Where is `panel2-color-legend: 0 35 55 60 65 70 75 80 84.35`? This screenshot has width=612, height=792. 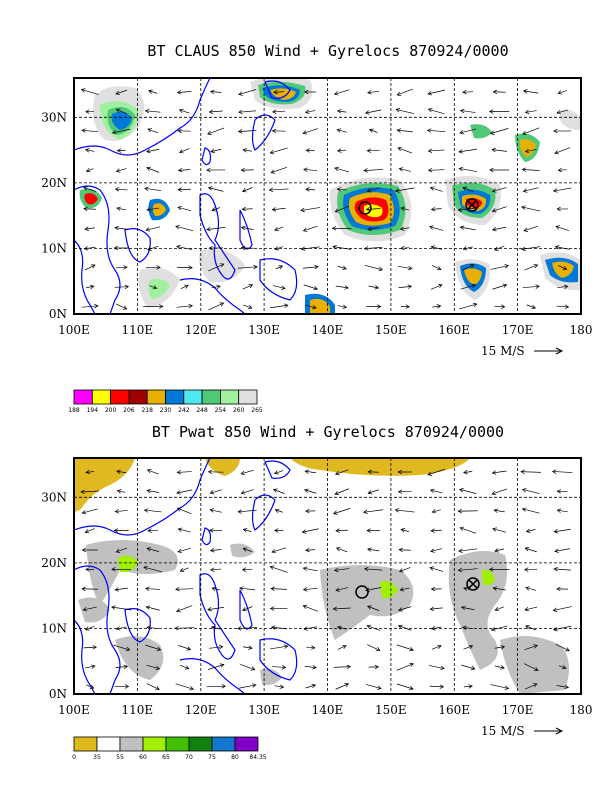 panel2-color-legend: 0 35 55 60 65 70 75 80 84.35 is located at coordinates (169, 748).